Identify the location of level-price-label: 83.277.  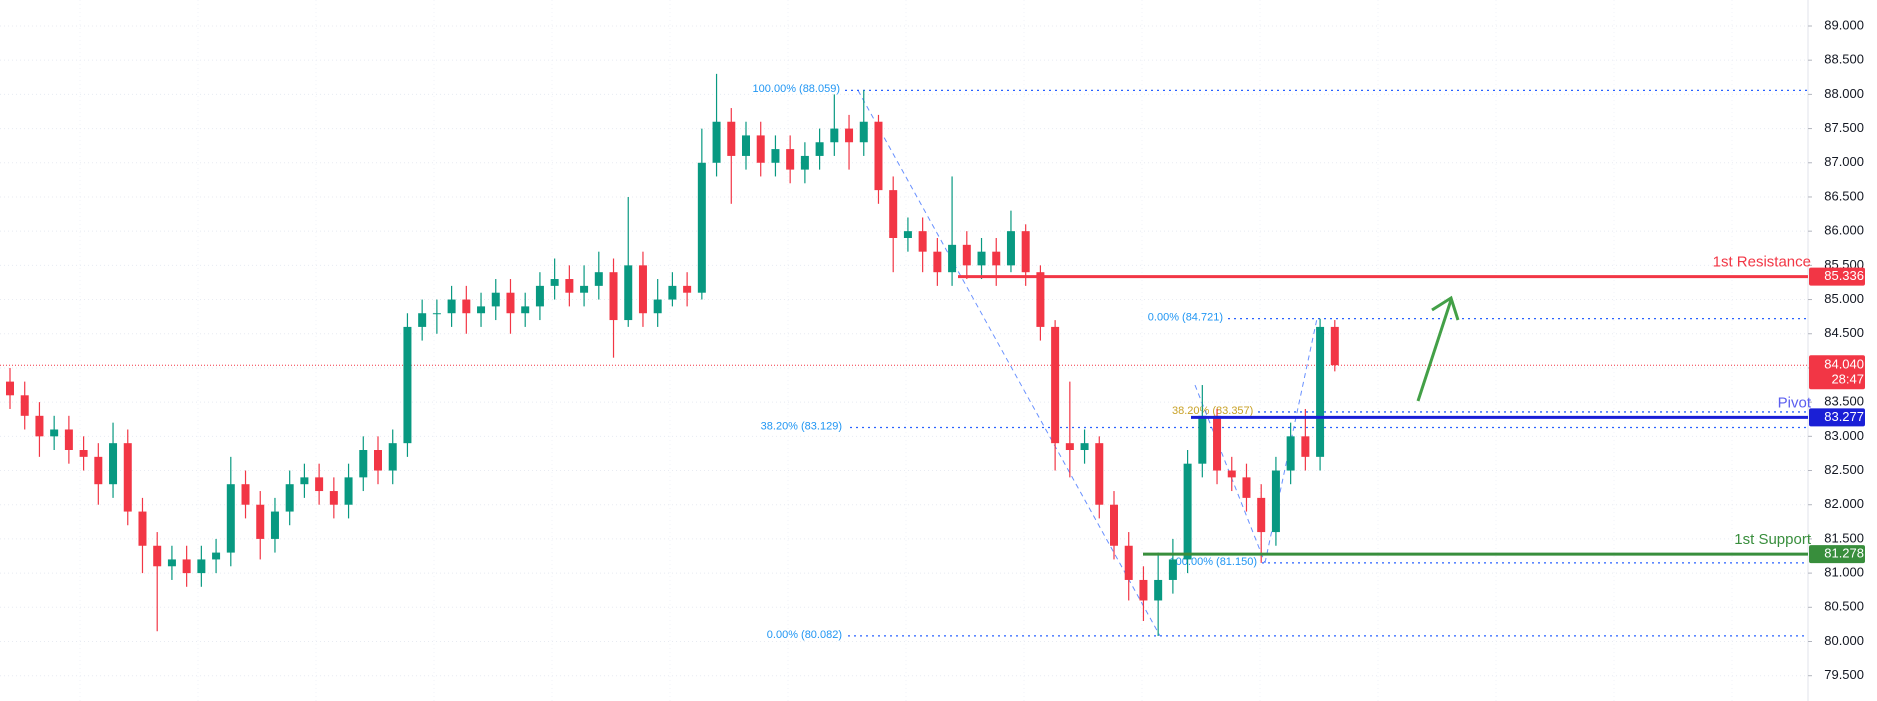
(1844, 416).